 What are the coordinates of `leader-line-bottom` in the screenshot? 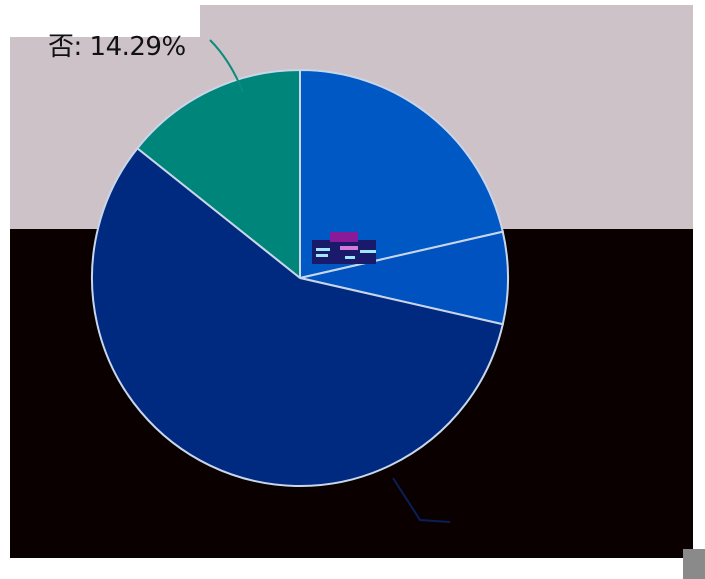 It's located at (421, 500).